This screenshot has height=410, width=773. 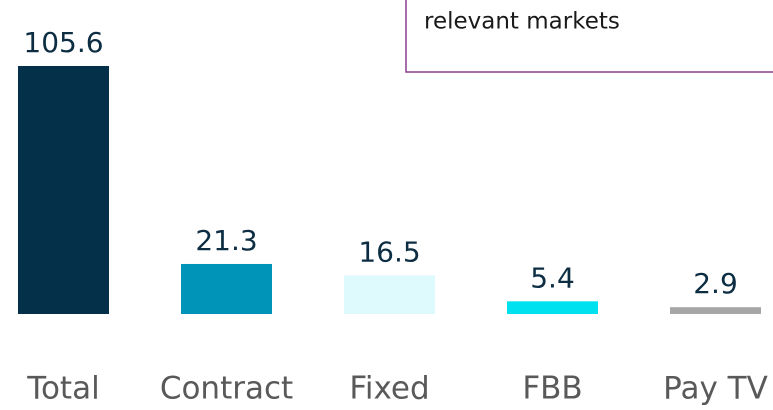 What do you see at coordinates (389, 251) in the screenshot?
I see `value-label: 16.5` at bounding box center [389, 251].